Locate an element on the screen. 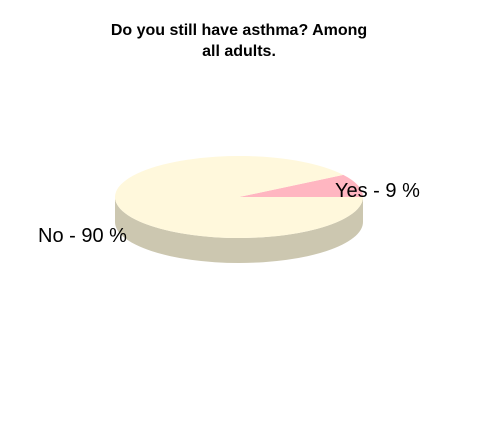 This screenshot has height=421, width=479. slice-label-yes: Yes - 9 % is located at coordinates (377, 191).